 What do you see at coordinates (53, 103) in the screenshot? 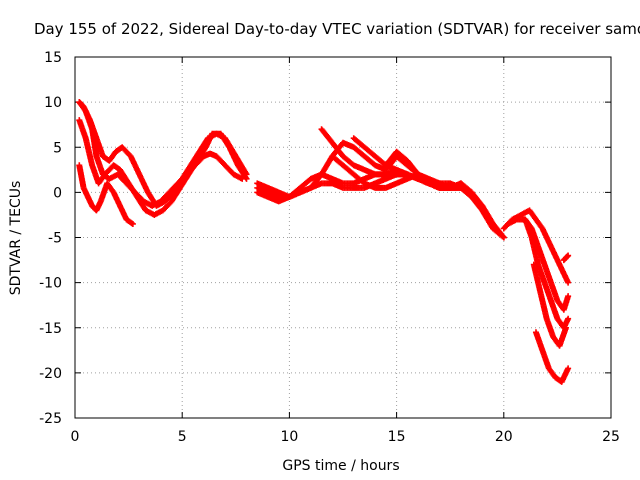
I see `y-tick-label: 10` at bounding box center [53, 103].